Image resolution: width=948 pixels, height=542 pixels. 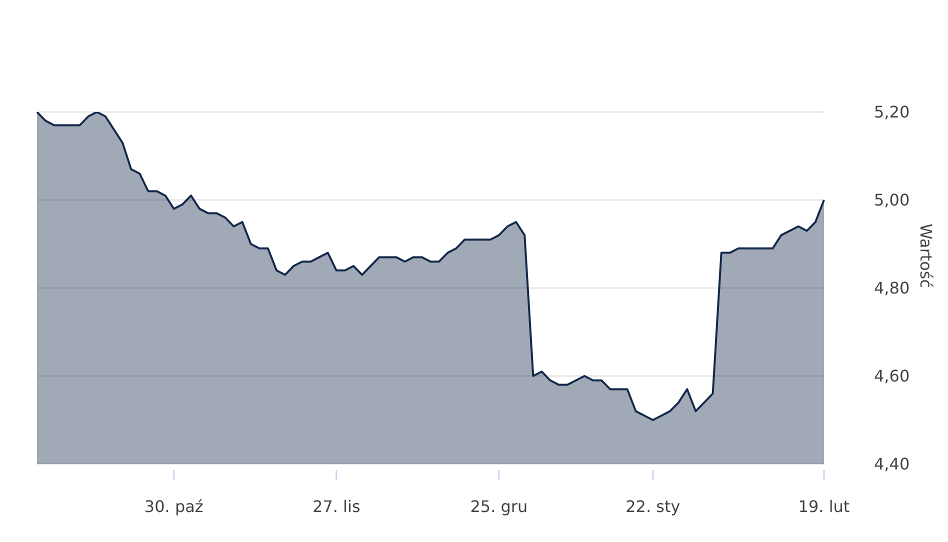 What do you see at coordinates (336, 506) in the screenshot?
I see `x-tick-label: 27. lis` at bounding box center [336, 506].